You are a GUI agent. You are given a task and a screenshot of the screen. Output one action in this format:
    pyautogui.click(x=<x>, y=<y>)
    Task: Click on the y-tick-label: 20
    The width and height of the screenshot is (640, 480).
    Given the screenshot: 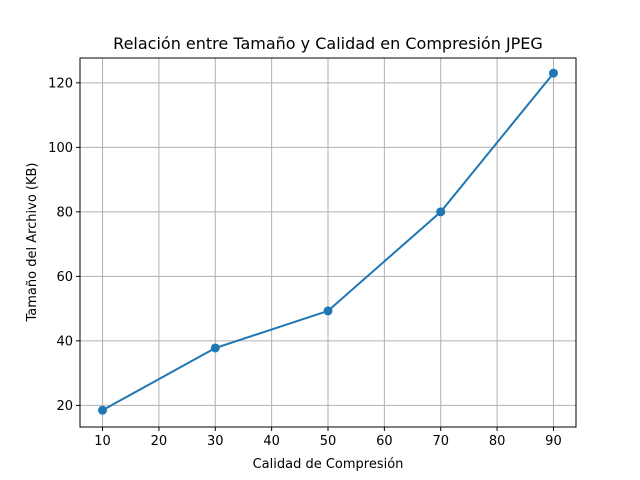 What is the action you would take?
    pyautogui.click(x=64, y=406)
    